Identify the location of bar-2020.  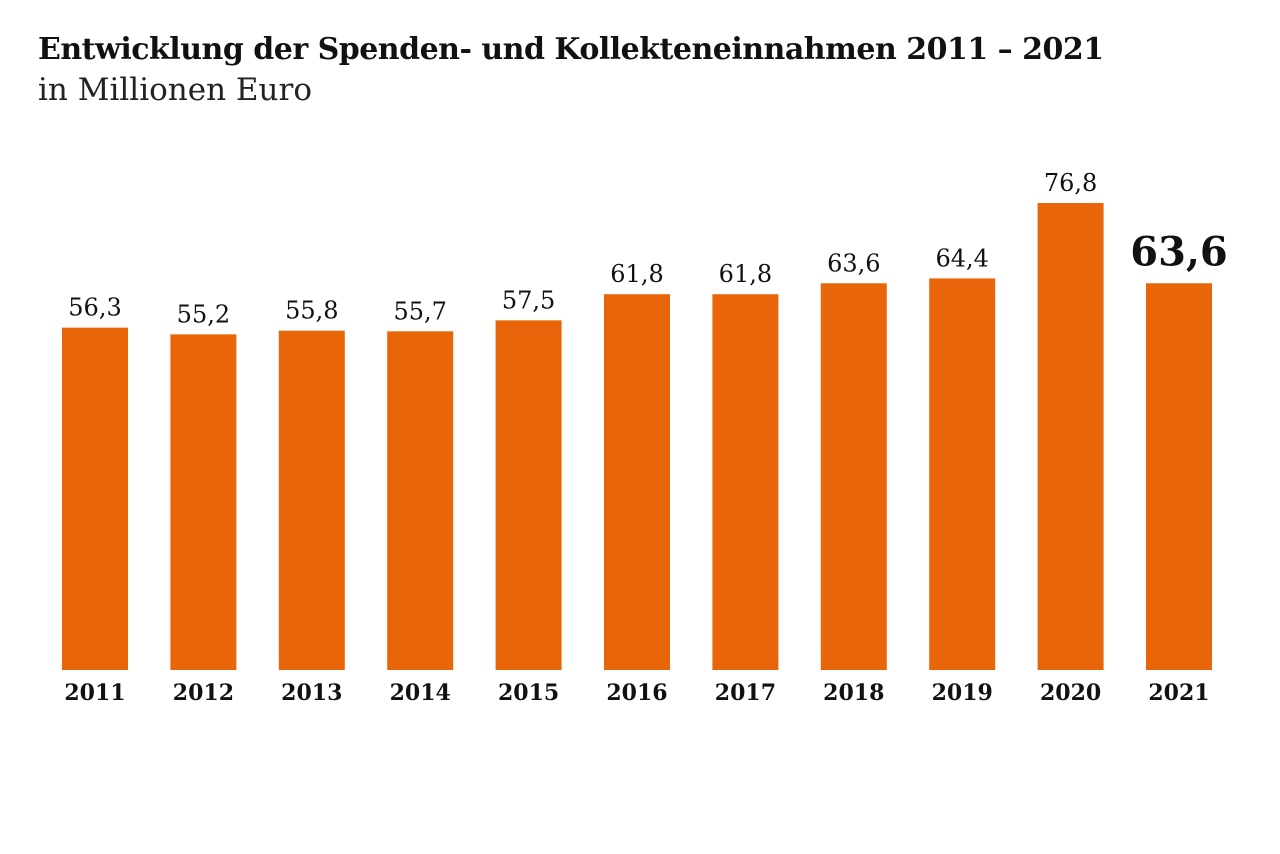
(1070, 436).